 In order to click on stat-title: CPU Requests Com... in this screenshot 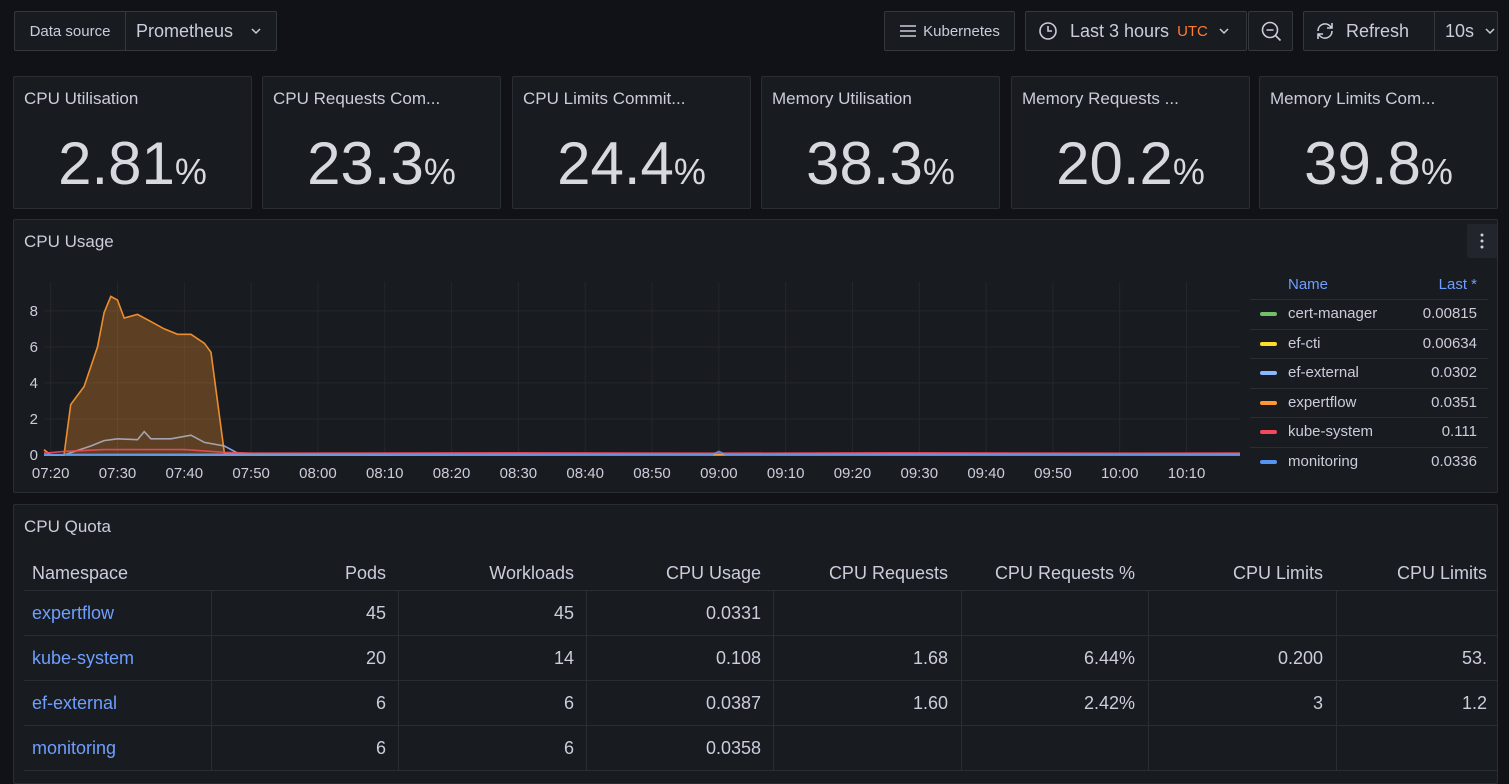, I will do `click(357, 98)`.